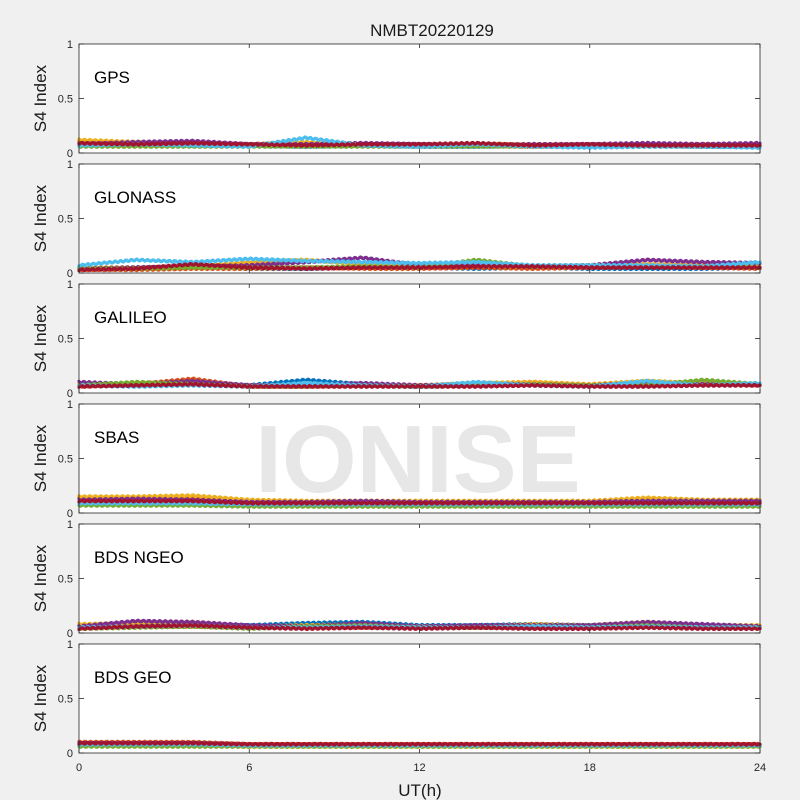 The height and width of the screenshot is (800, 800). What do you see at coordinates (112, 77) in the screenshot?
I see `panel-label: GPS` at bounding box center [112, 77].